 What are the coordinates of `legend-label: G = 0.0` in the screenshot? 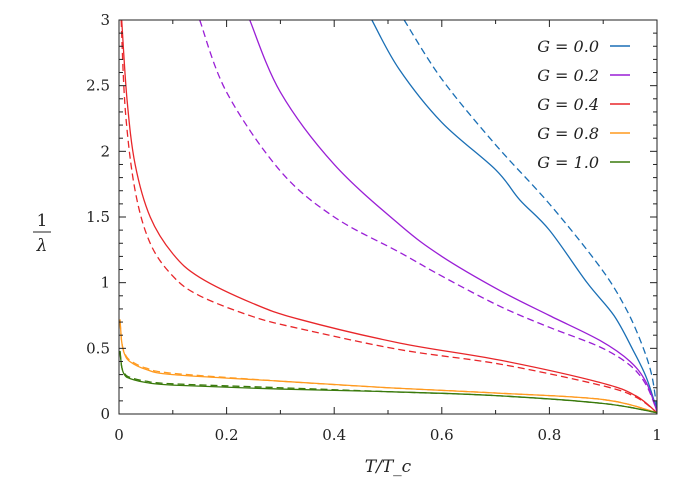 It's located at (568, 46).